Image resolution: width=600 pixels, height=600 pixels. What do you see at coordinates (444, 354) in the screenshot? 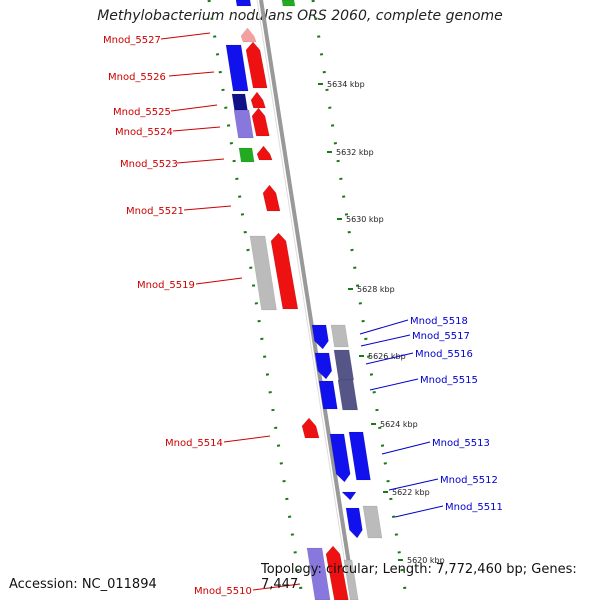
I see `gene-label-reverse: Mnod_5516` at bounding box center [444, 354].